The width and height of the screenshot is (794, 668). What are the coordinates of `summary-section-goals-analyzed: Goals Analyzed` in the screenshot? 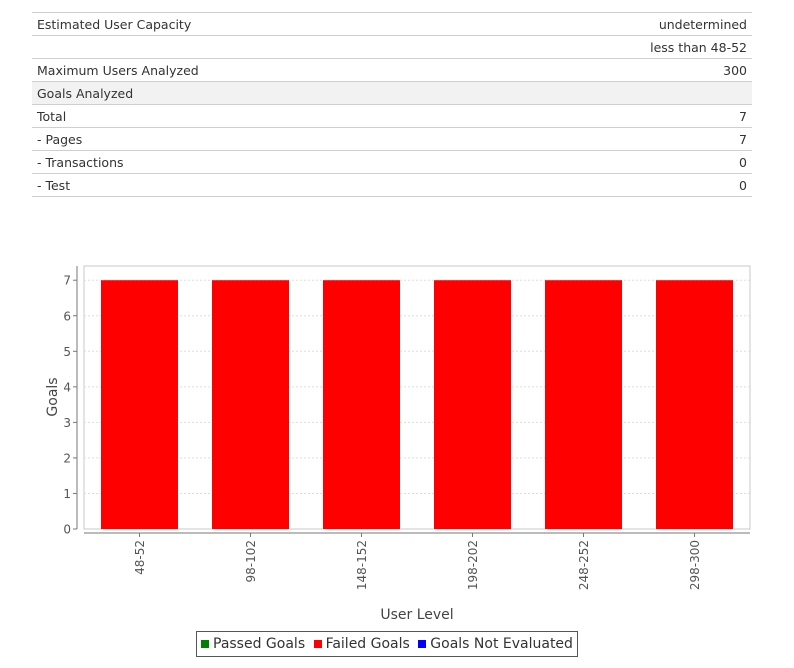 It's located at (392, 93).